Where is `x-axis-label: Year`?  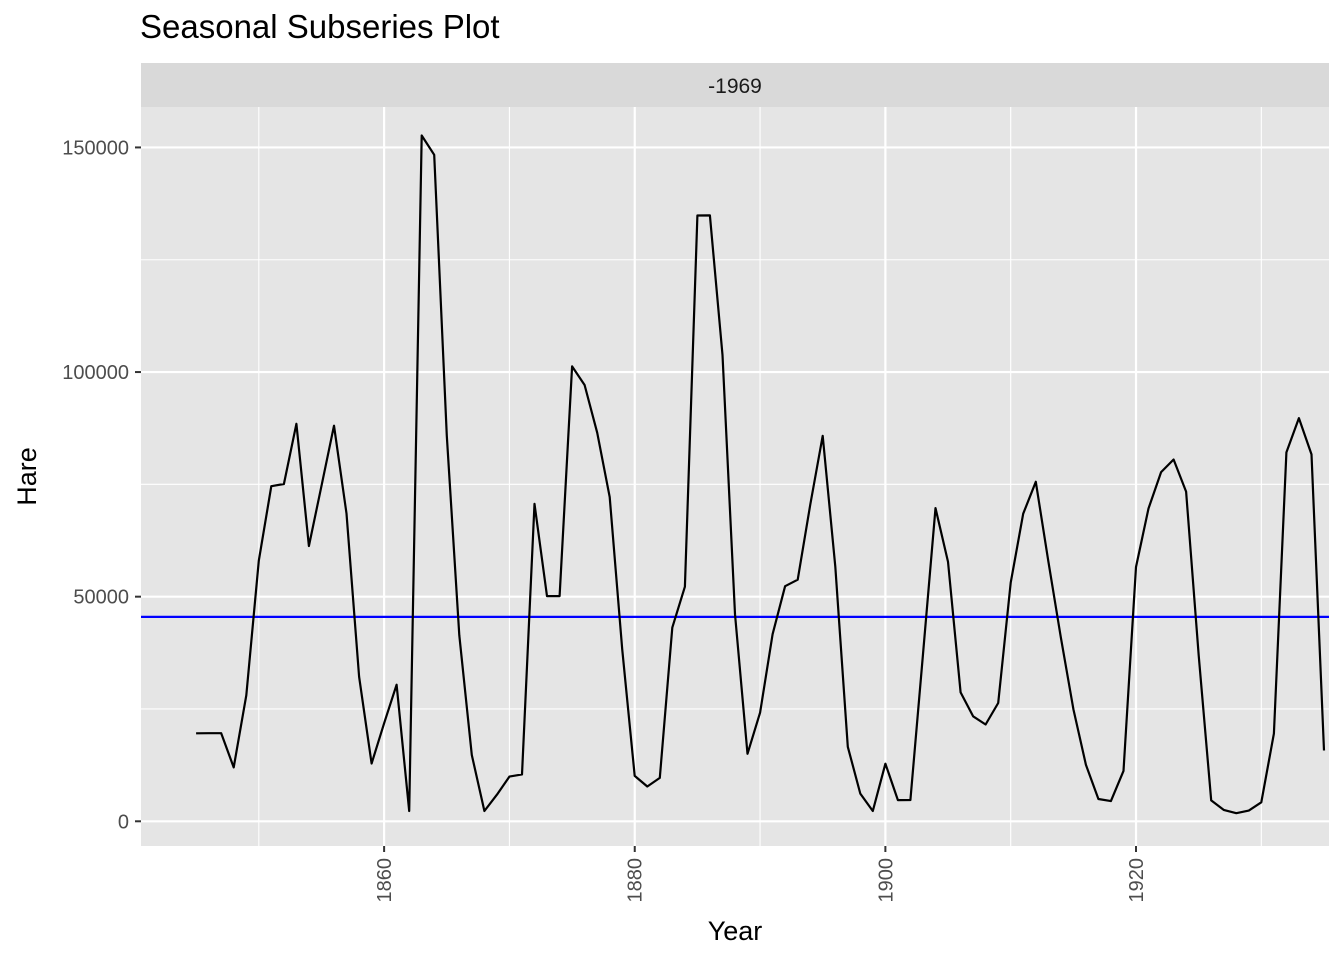 x-axis-label: Year is located at coordinates (735, 931).